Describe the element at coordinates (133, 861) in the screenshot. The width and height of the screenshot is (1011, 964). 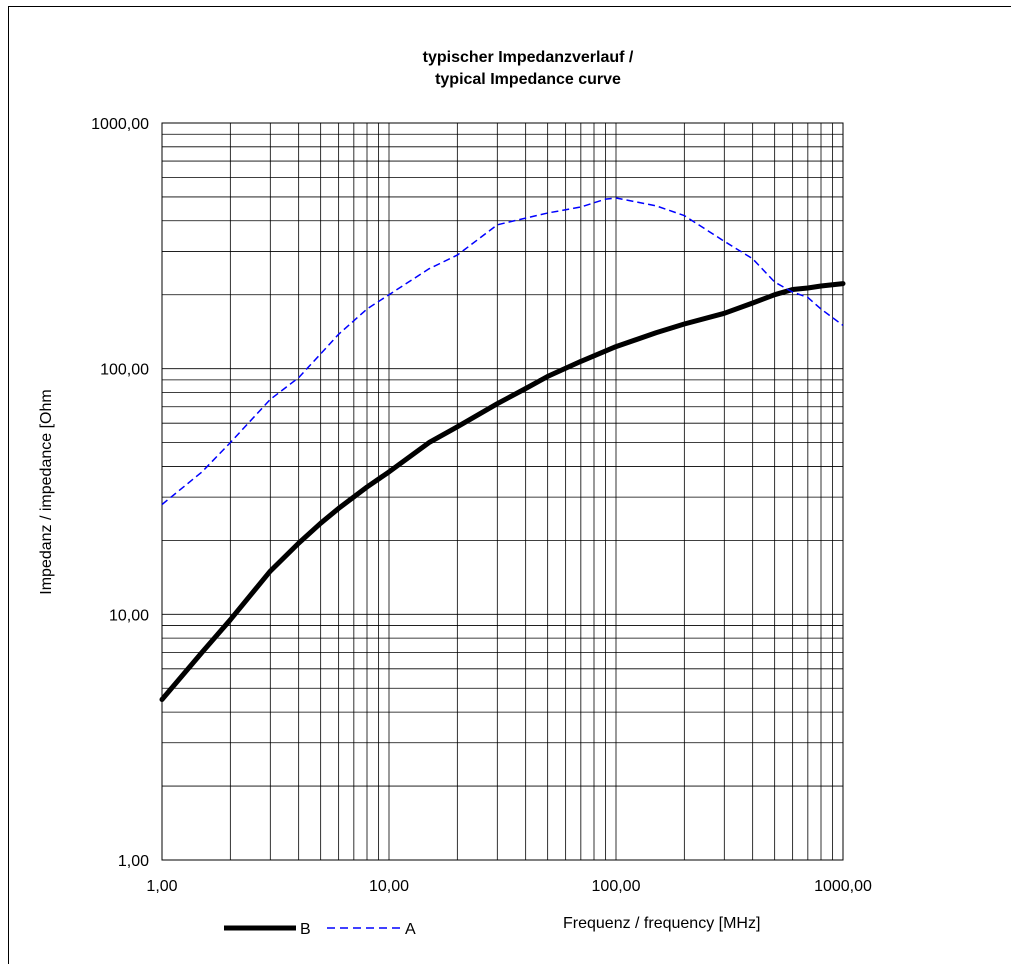
I see `y-tick-label: 1,00` at that location.